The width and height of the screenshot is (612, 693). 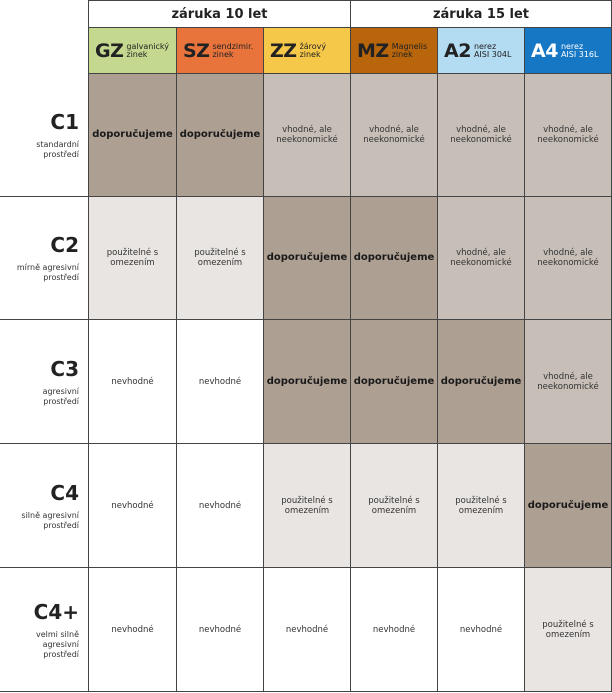 I want to click on material-header-zz: ZZ žárový zinek, so click(x=307, y=51).